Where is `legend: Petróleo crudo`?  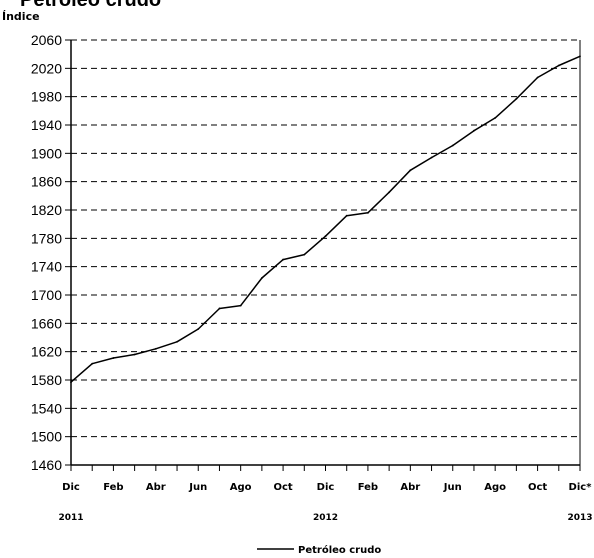
legend: Petróleo crudo is located at coordinates (319, 550).